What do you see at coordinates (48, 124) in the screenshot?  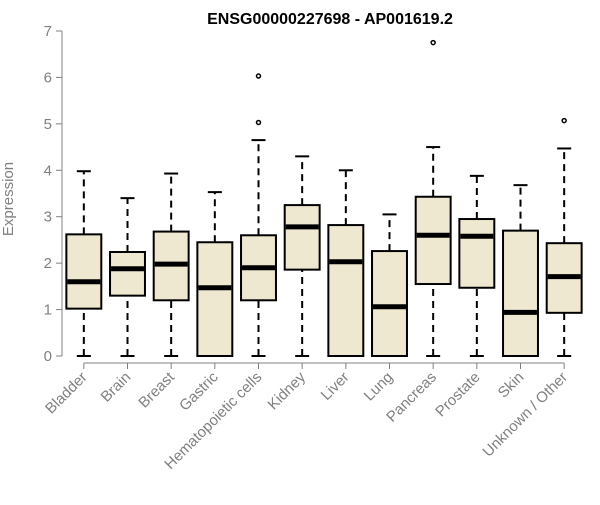 I see `y-tick-label: 5` at bounding box center [48, 124].